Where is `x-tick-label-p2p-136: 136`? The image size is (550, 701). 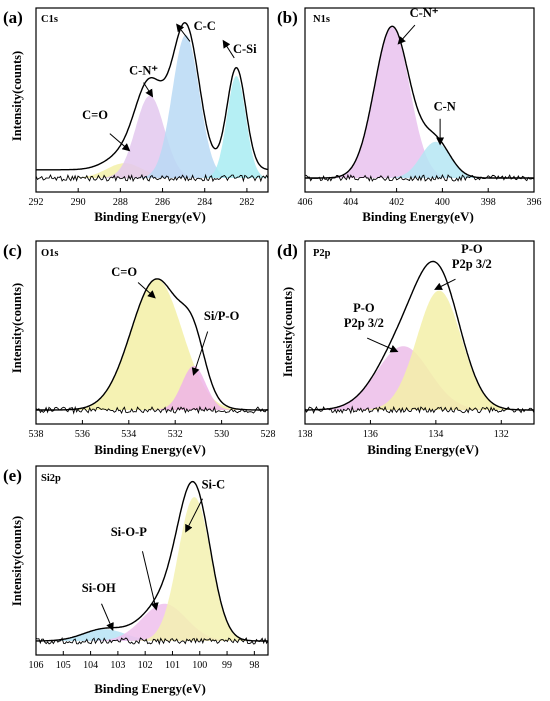 x-tick-label-p2p-136: 136 is located at coordinates (370, 434).